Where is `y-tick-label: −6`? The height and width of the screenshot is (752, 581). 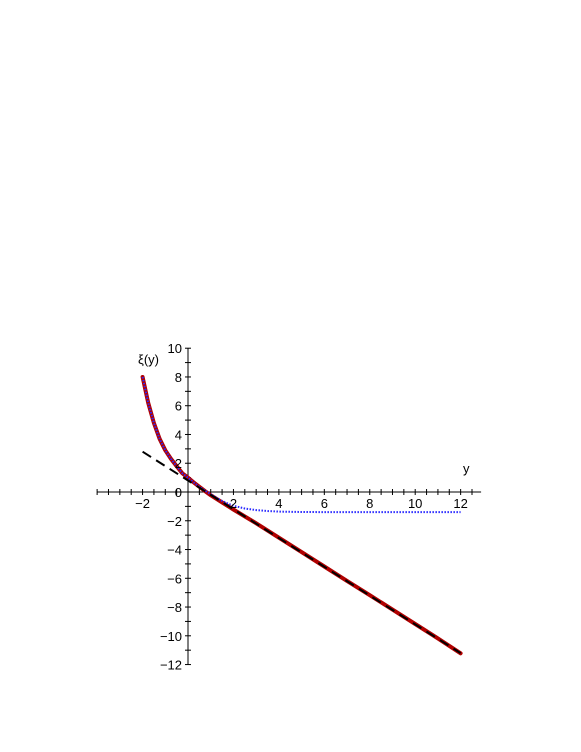 y-tick-label: −6 is located at coordinates (174, 578).